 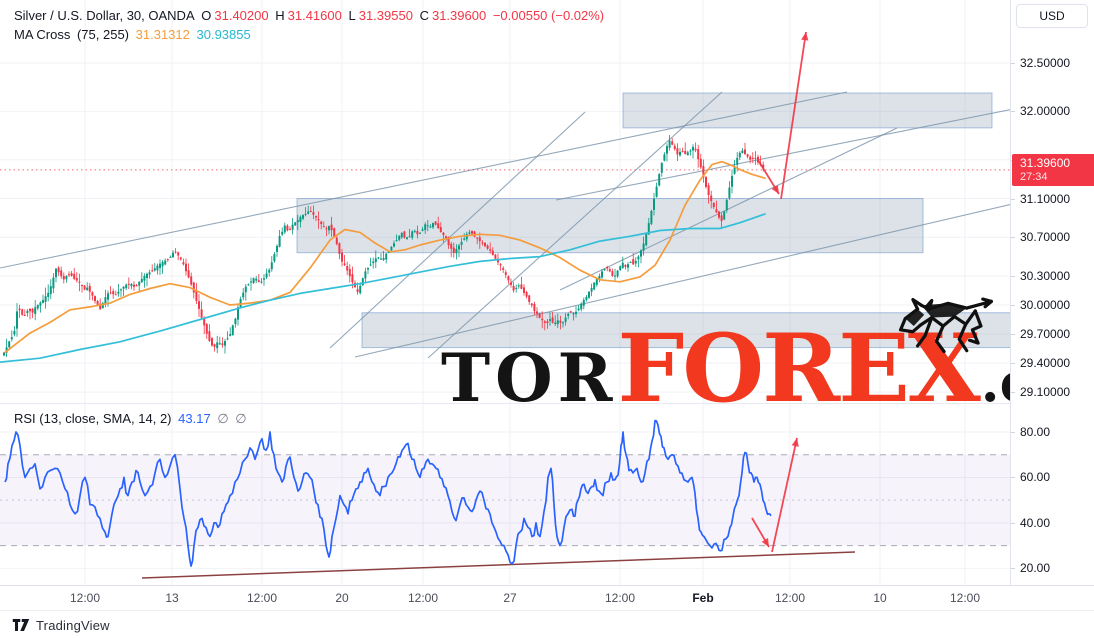 What do you see at coordinates (342, 598) in the screenshot?
I see `time-axis-label: 20` at bounding box center [342, 598].